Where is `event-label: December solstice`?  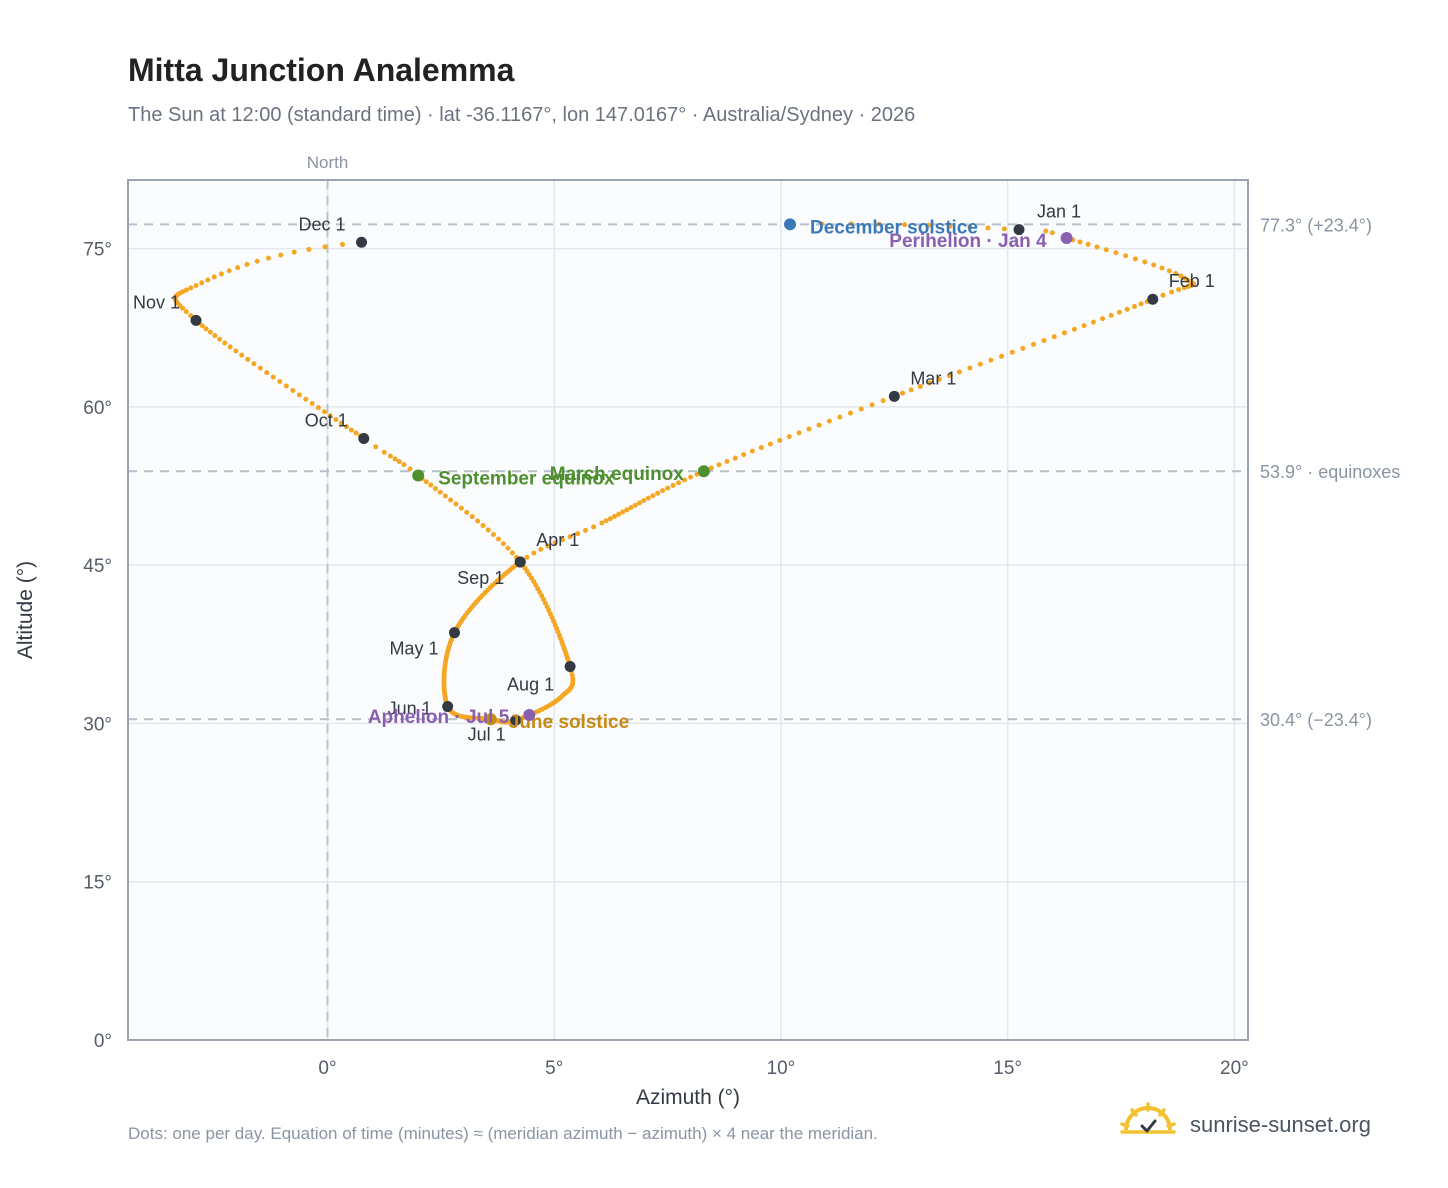
event-label: December solstice is located at coordinates (894, 227).